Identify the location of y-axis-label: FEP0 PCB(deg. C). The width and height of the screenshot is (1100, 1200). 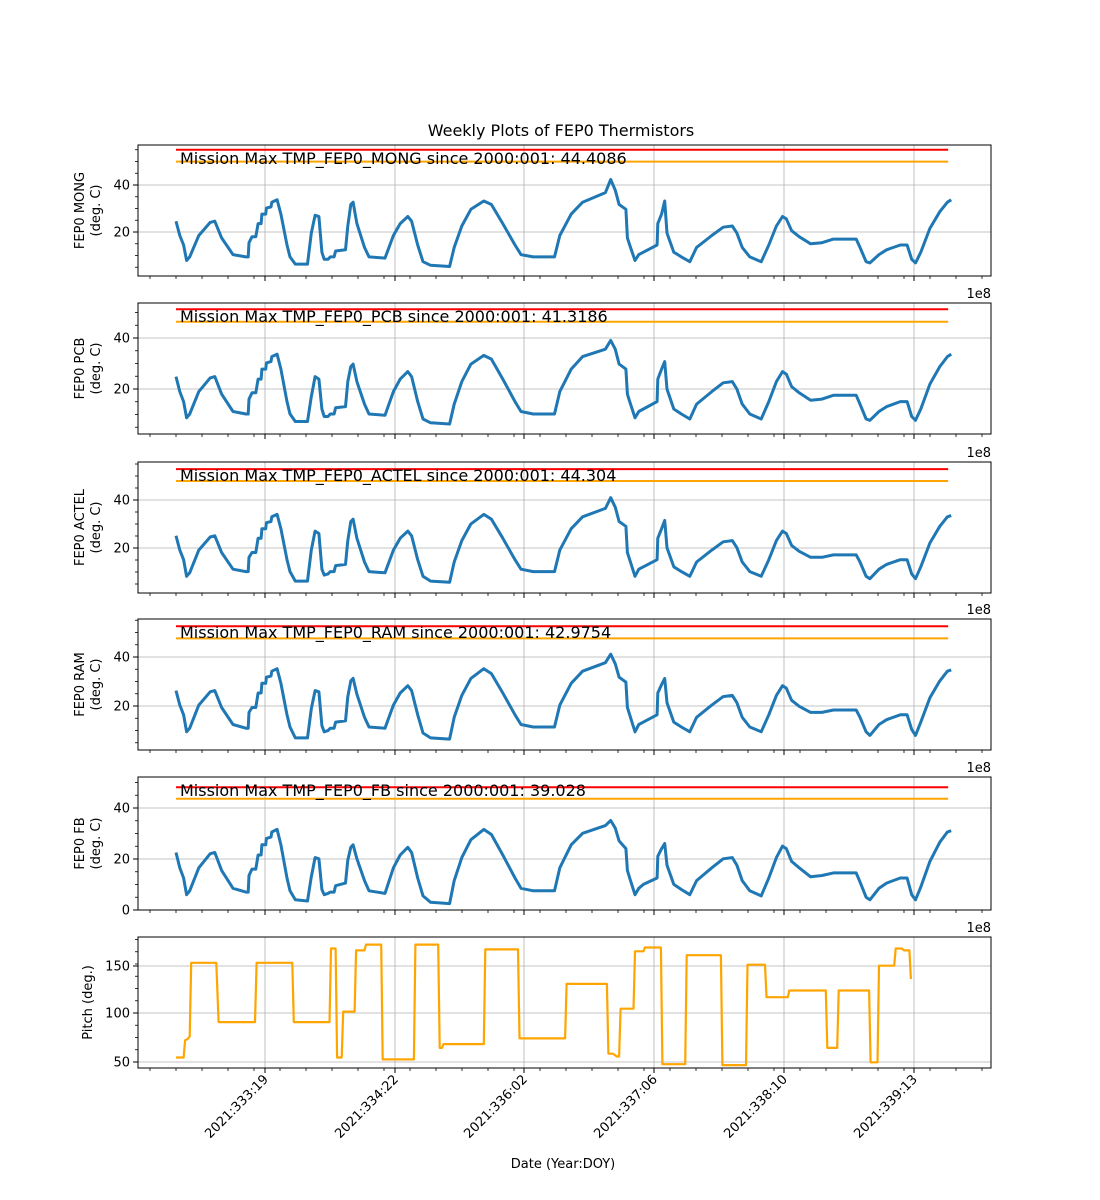
(88, 369).